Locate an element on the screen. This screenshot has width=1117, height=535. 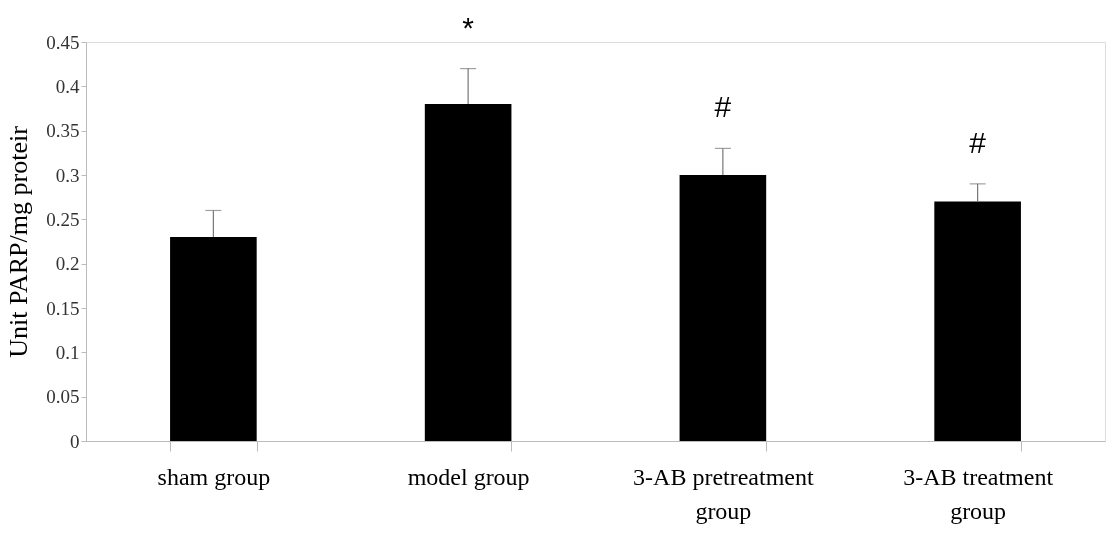
y-tick-label: 0.4 is located at coordinates (67, 86).